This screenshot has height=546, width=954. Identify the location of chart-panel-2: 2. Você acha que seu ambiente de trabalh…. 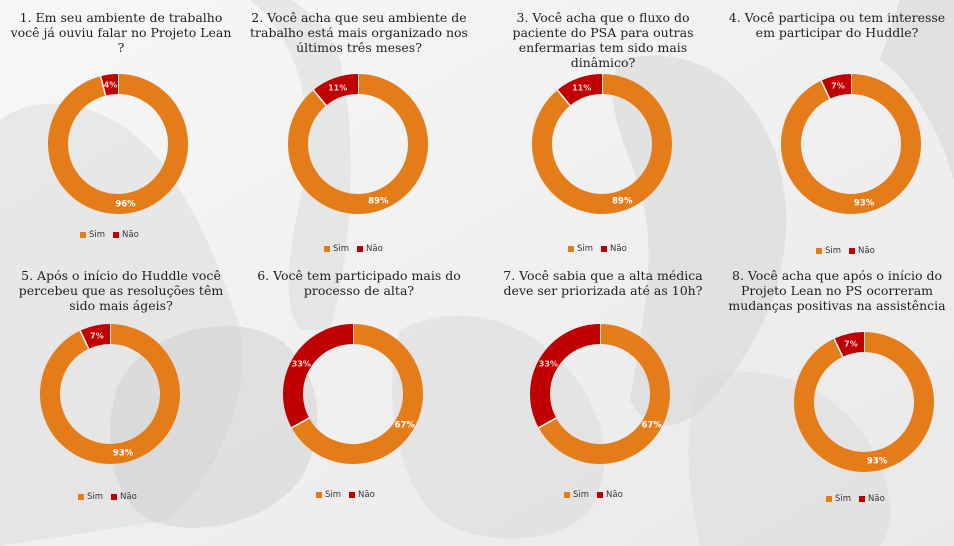
(357, 136).